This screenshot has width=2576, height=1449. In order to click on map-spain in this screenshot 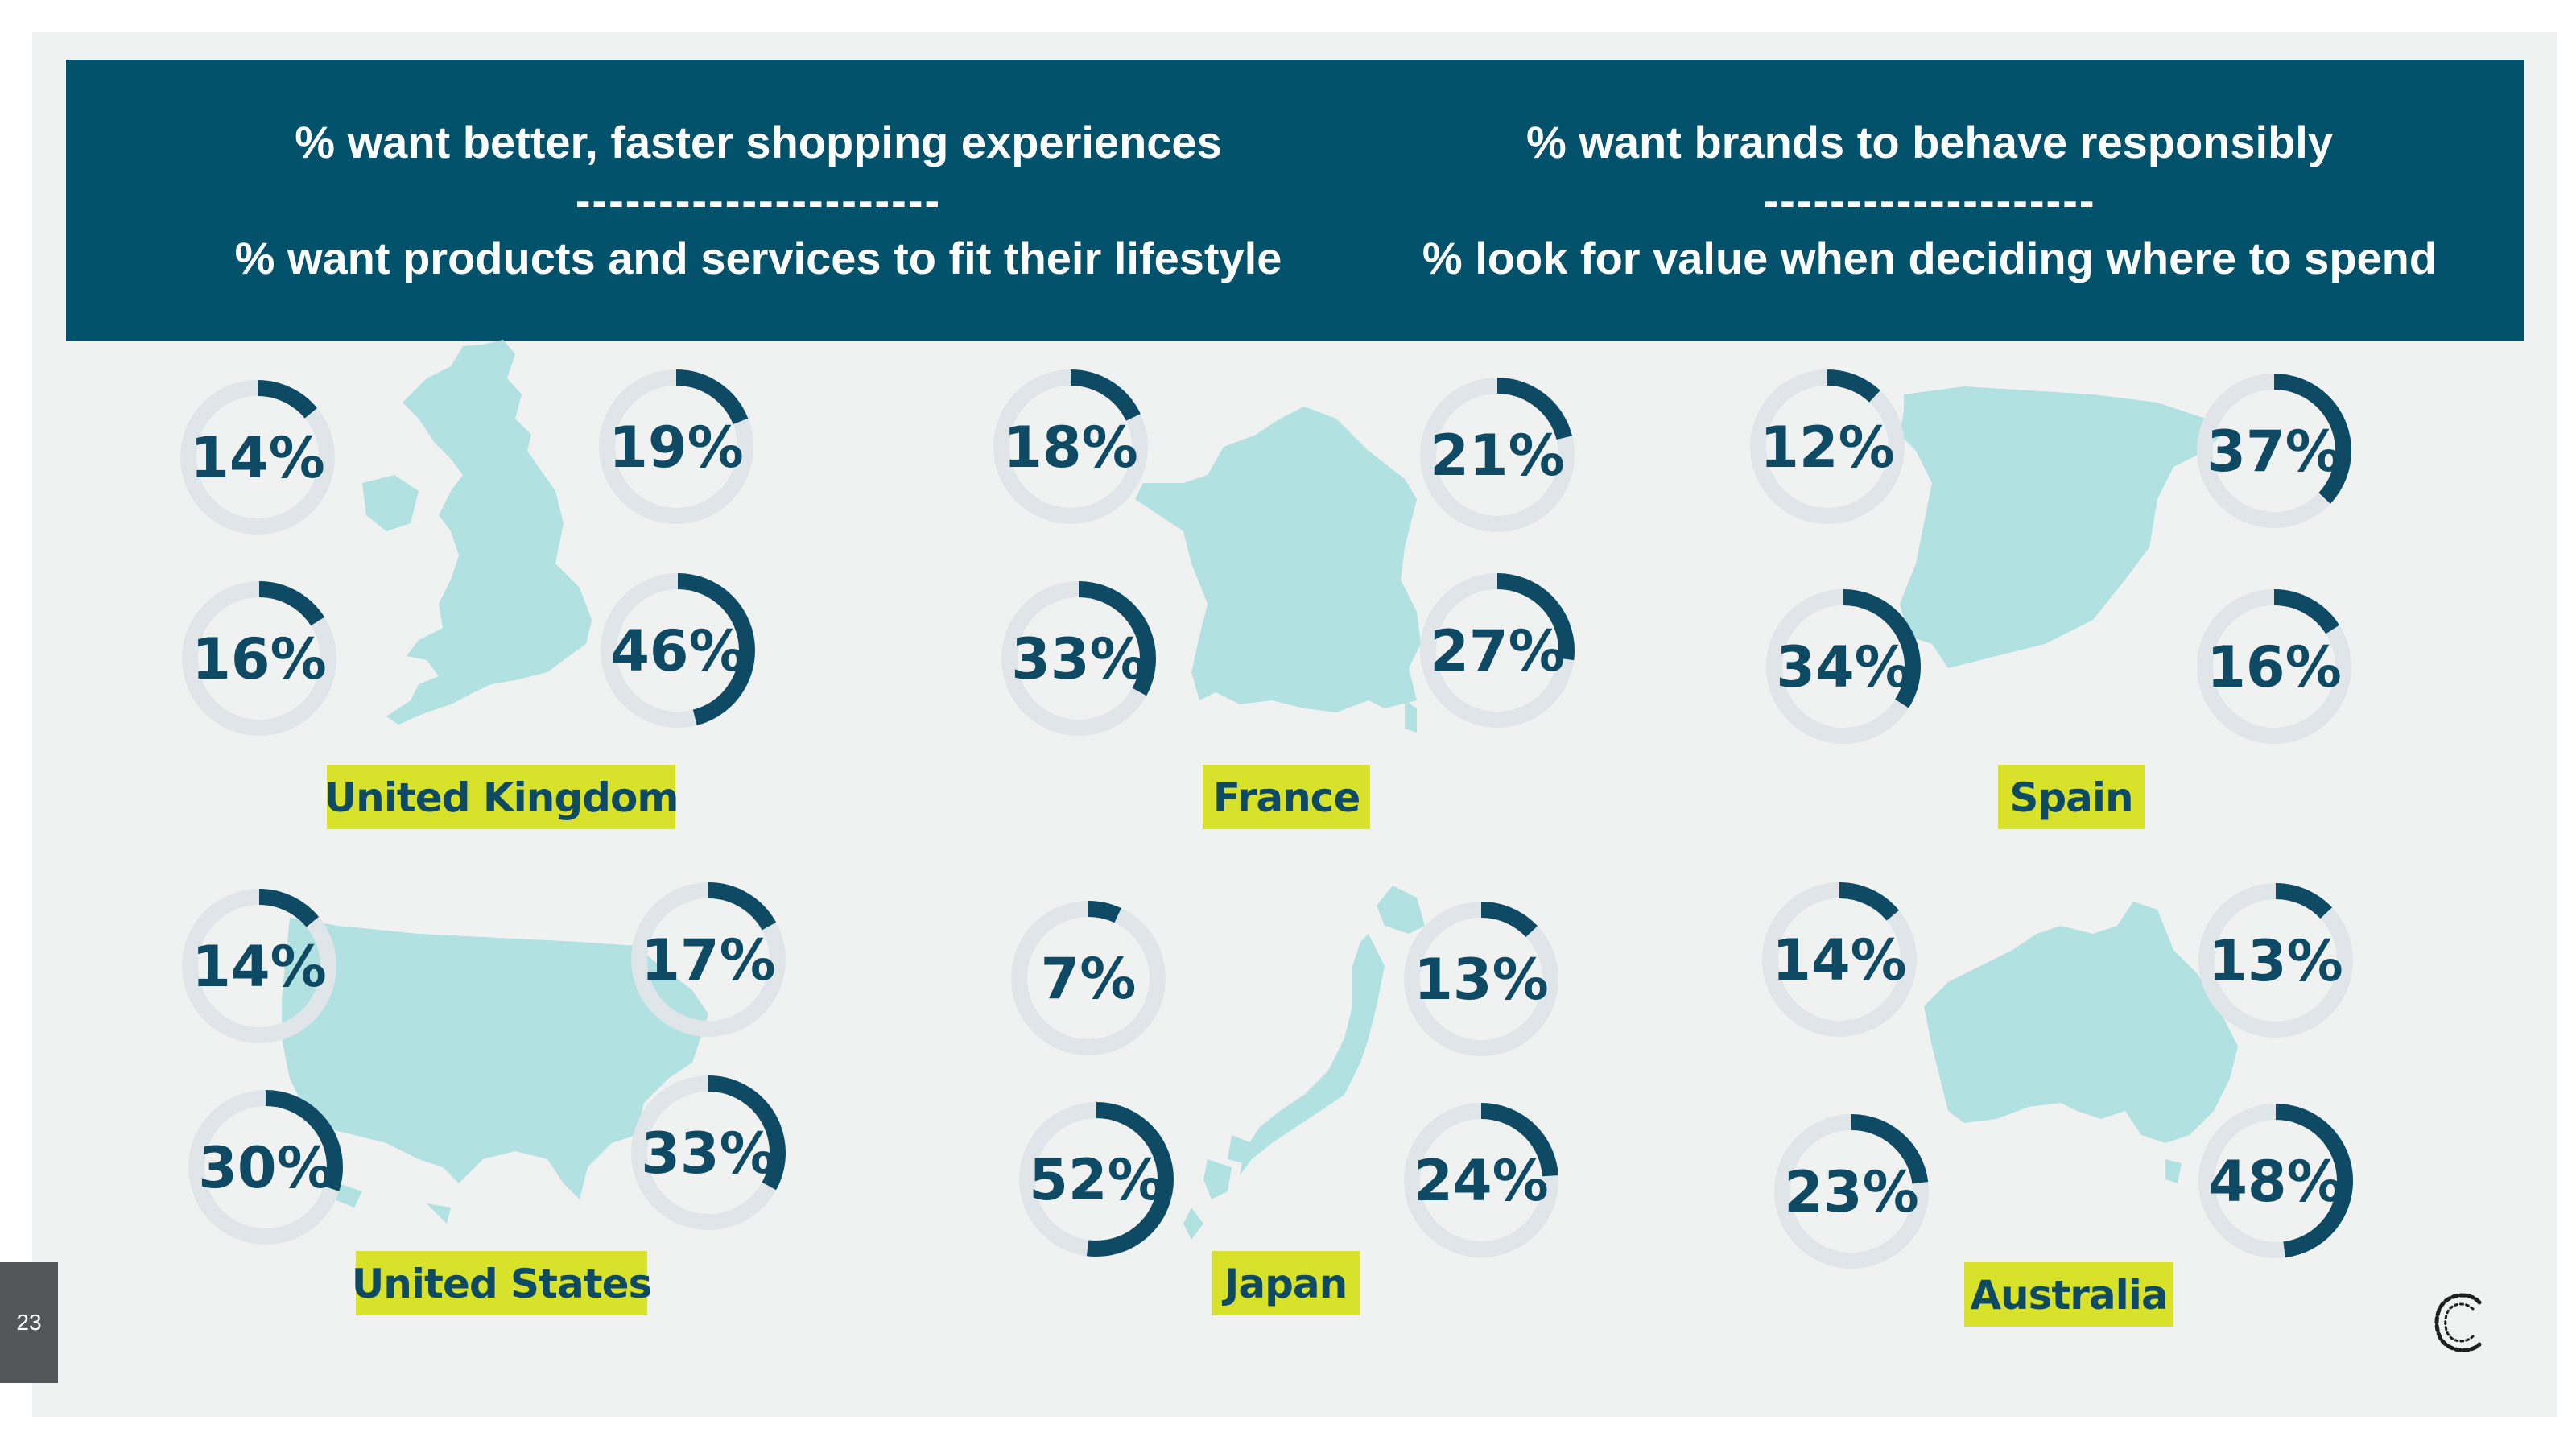, I will do `click(2061, 527)`.